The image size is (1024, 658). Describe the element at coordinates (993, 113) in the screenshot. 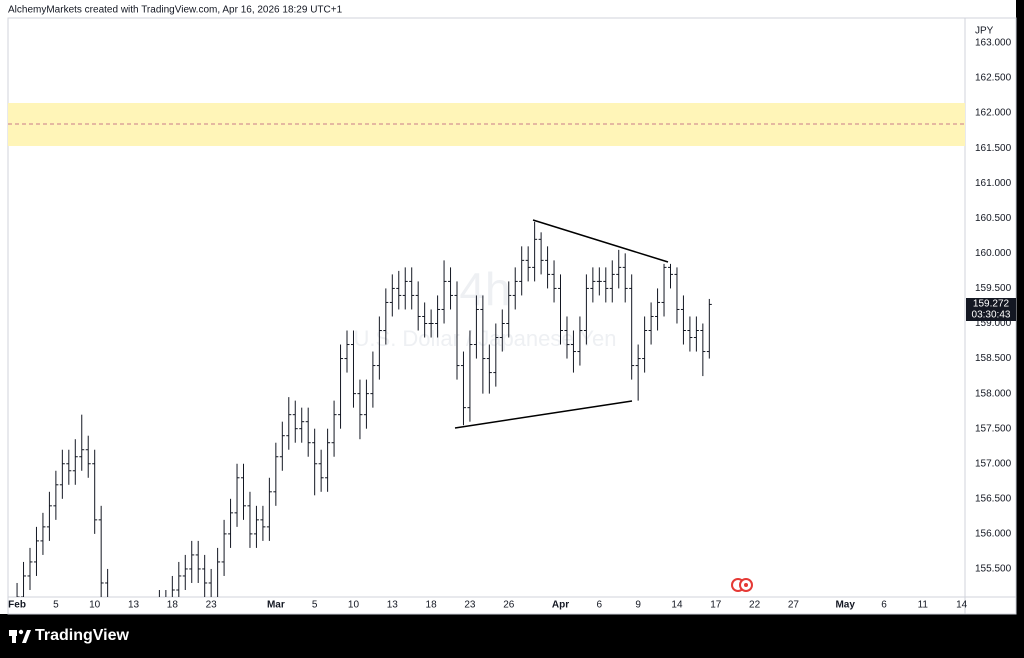

I see `y-tick-label: 162.000` at that location.